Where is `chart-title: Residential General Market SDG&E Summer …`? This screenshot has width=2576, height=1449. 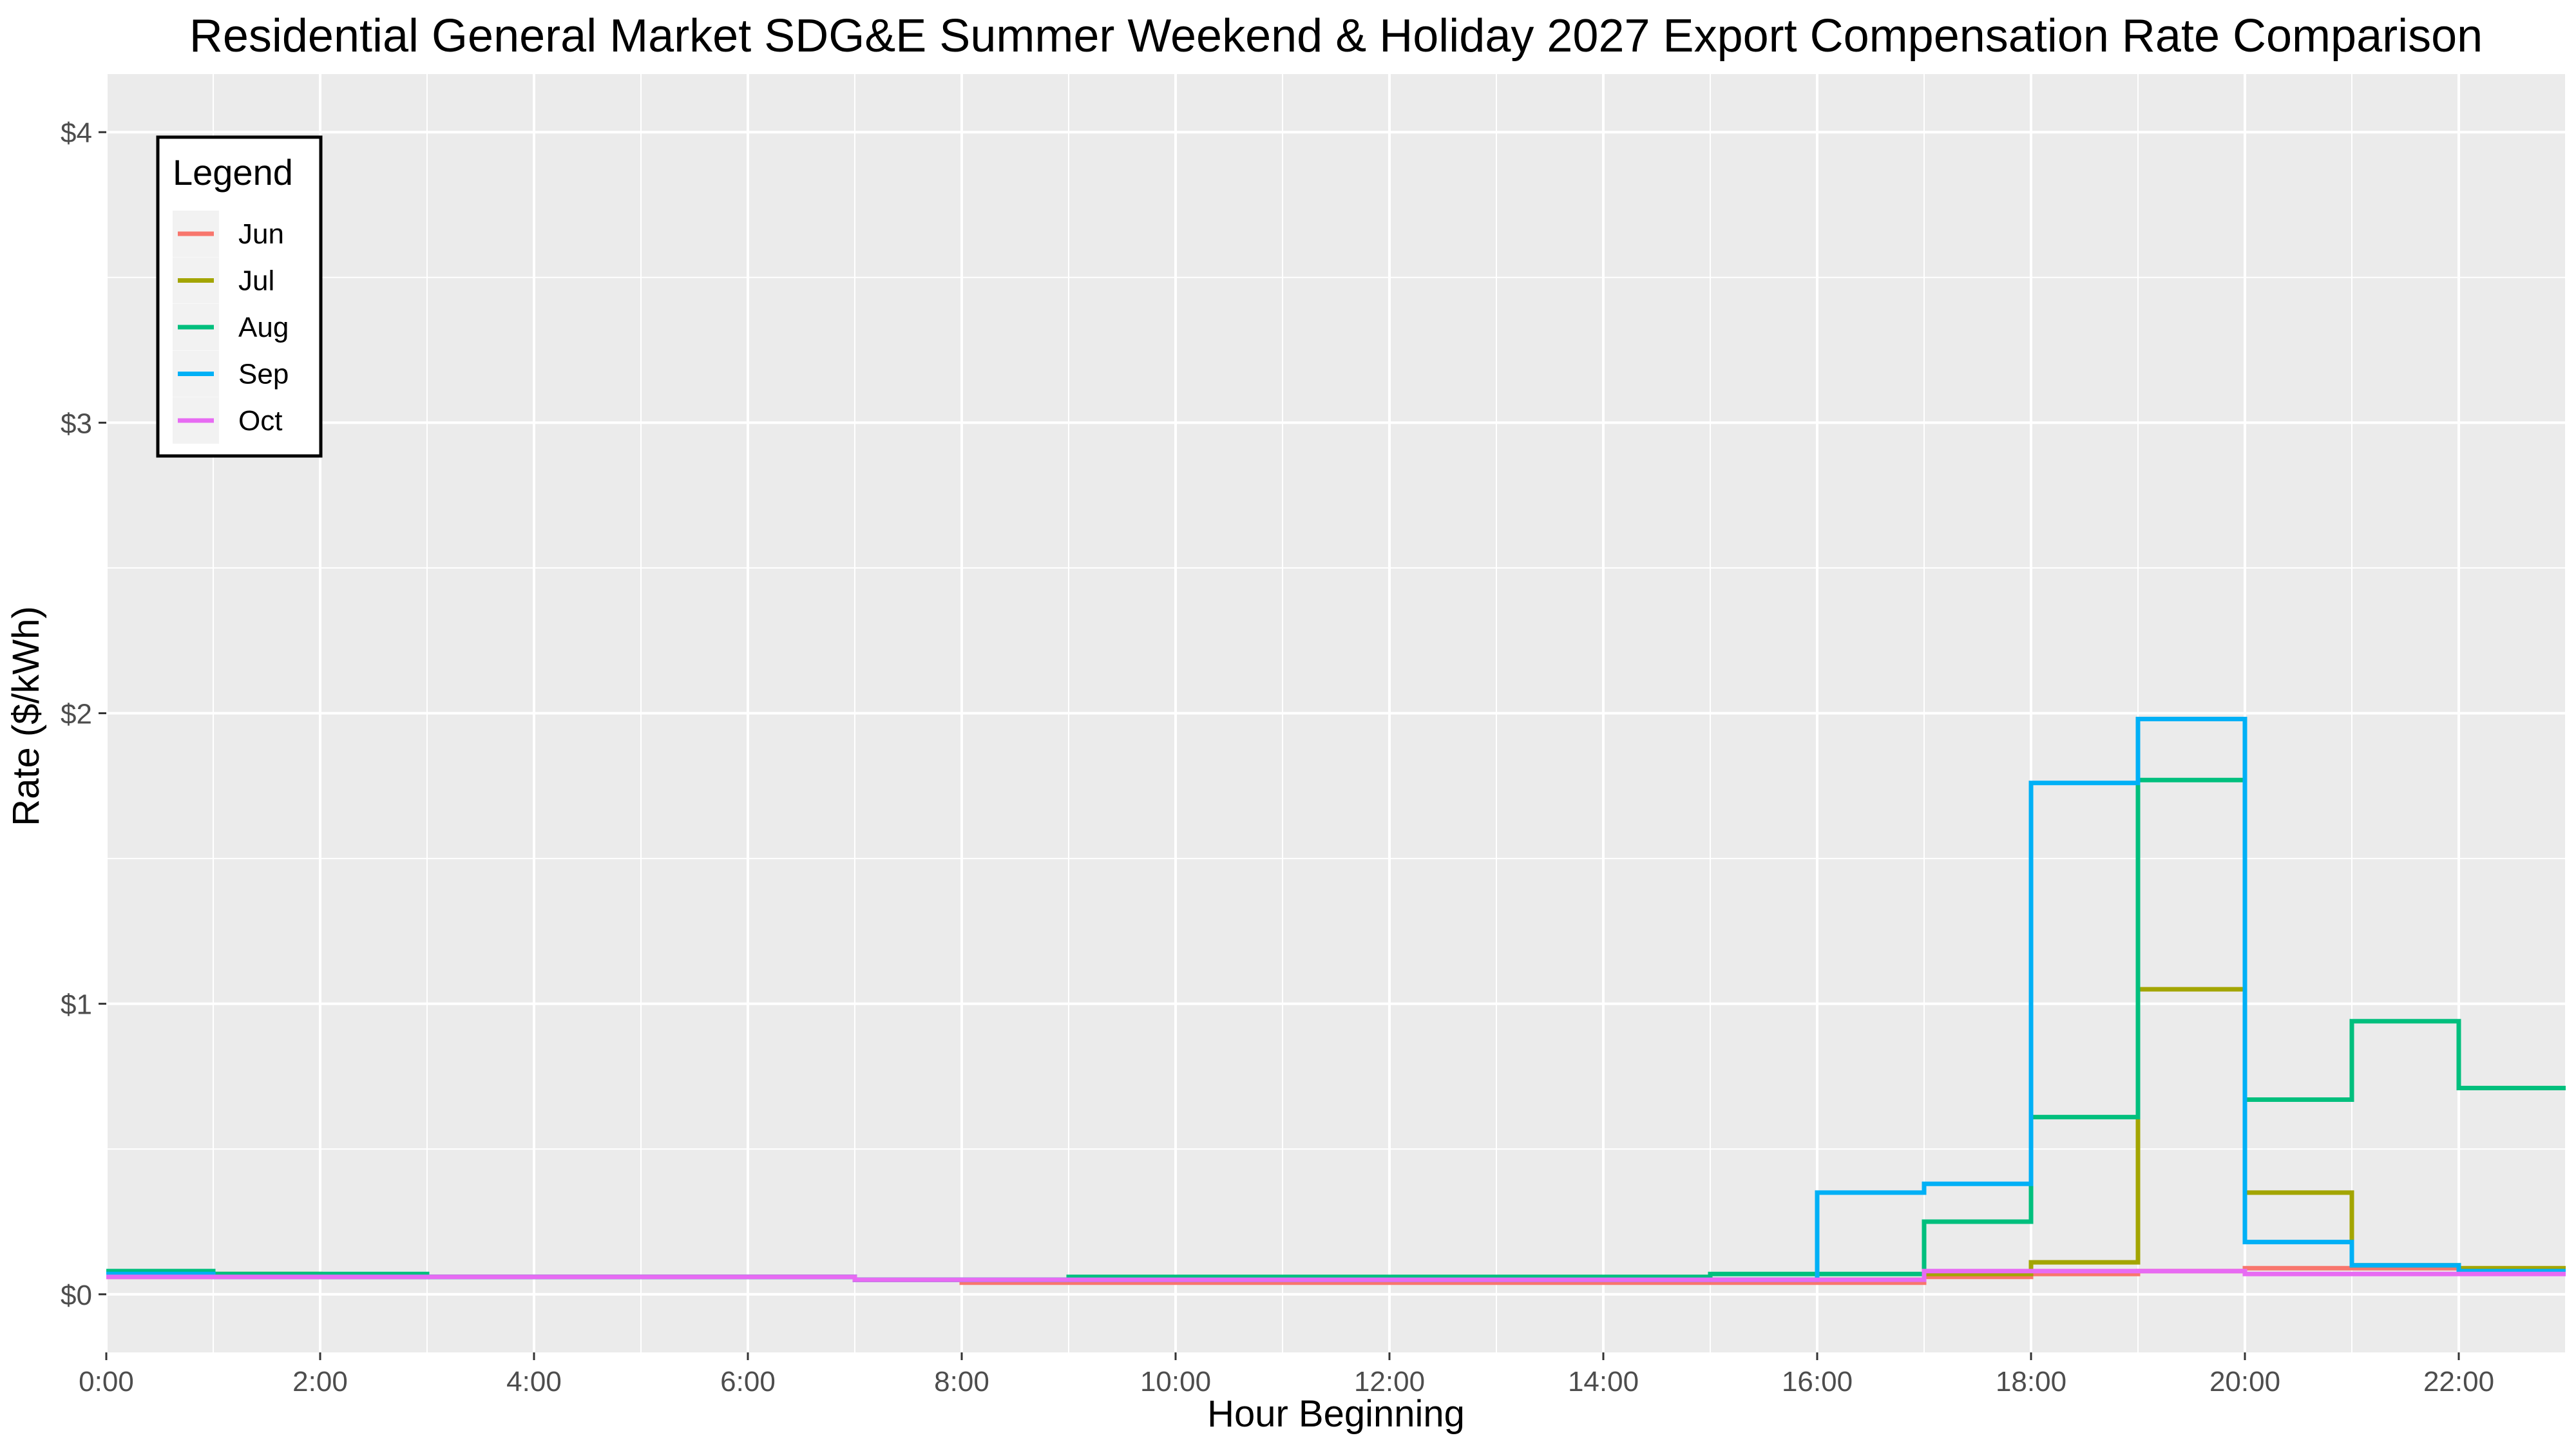 chart-title: Residential General Market SDG&E Summer … is located at coordinates (1336, 36).